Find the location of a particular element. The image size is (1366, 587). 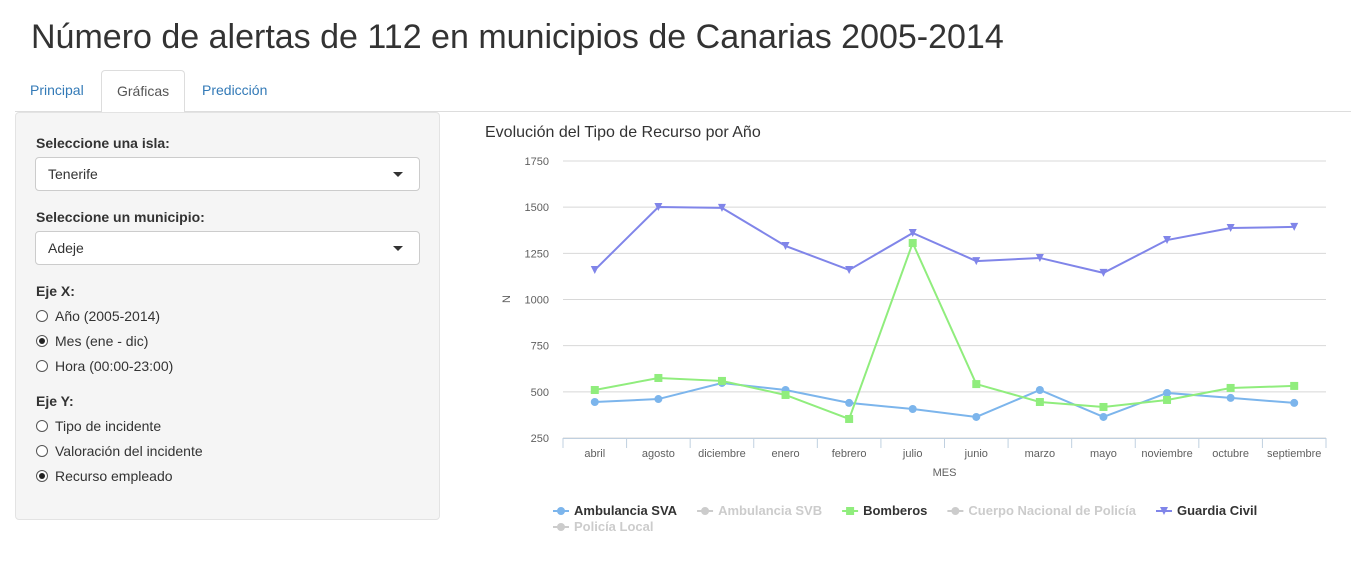

y-tick-label: 1750 is located at coordinates (537, 162).